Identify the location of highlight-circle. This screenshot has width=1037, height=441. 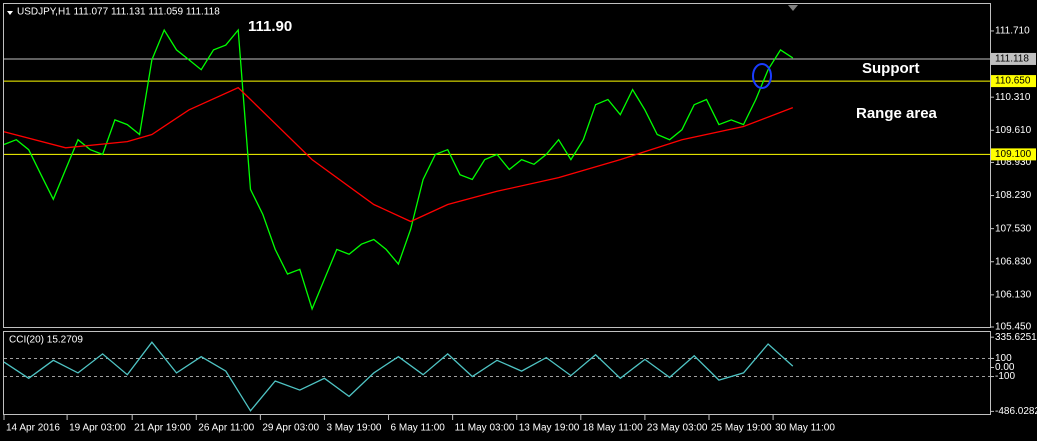
(762, 76).